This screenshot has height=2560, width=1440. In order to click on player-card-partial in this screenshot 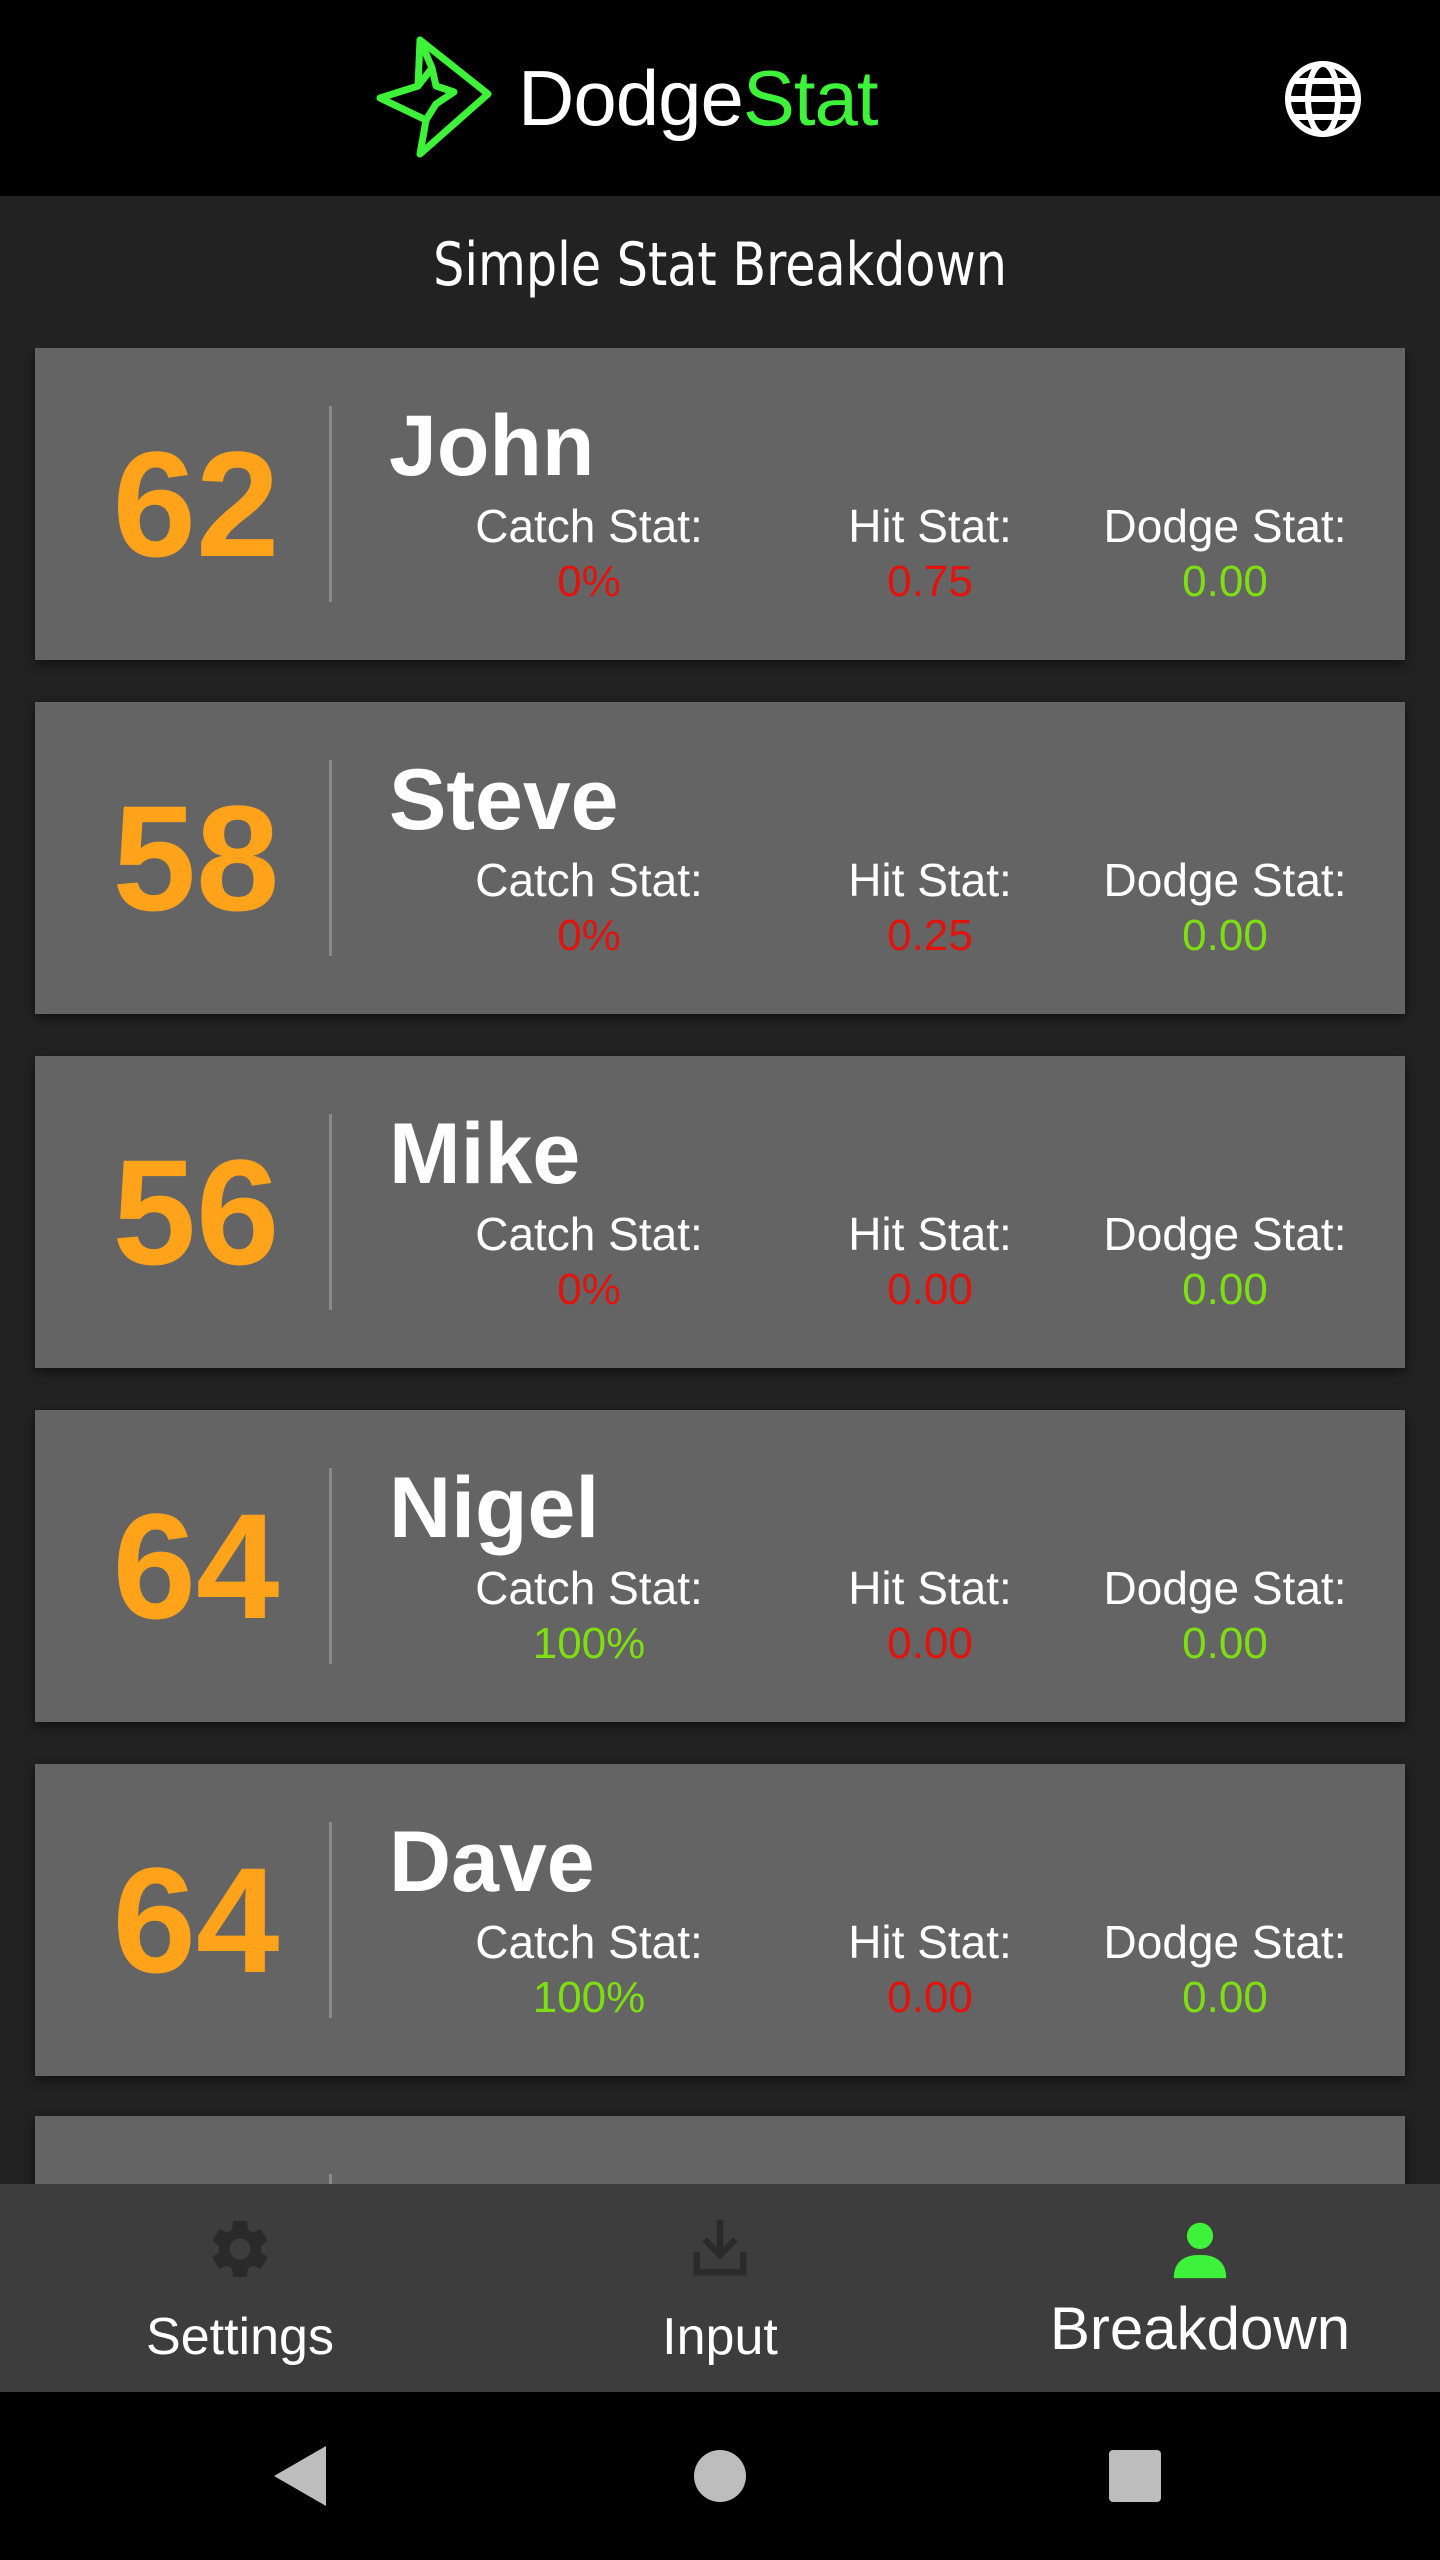, I will do `click(720, 2150)`.